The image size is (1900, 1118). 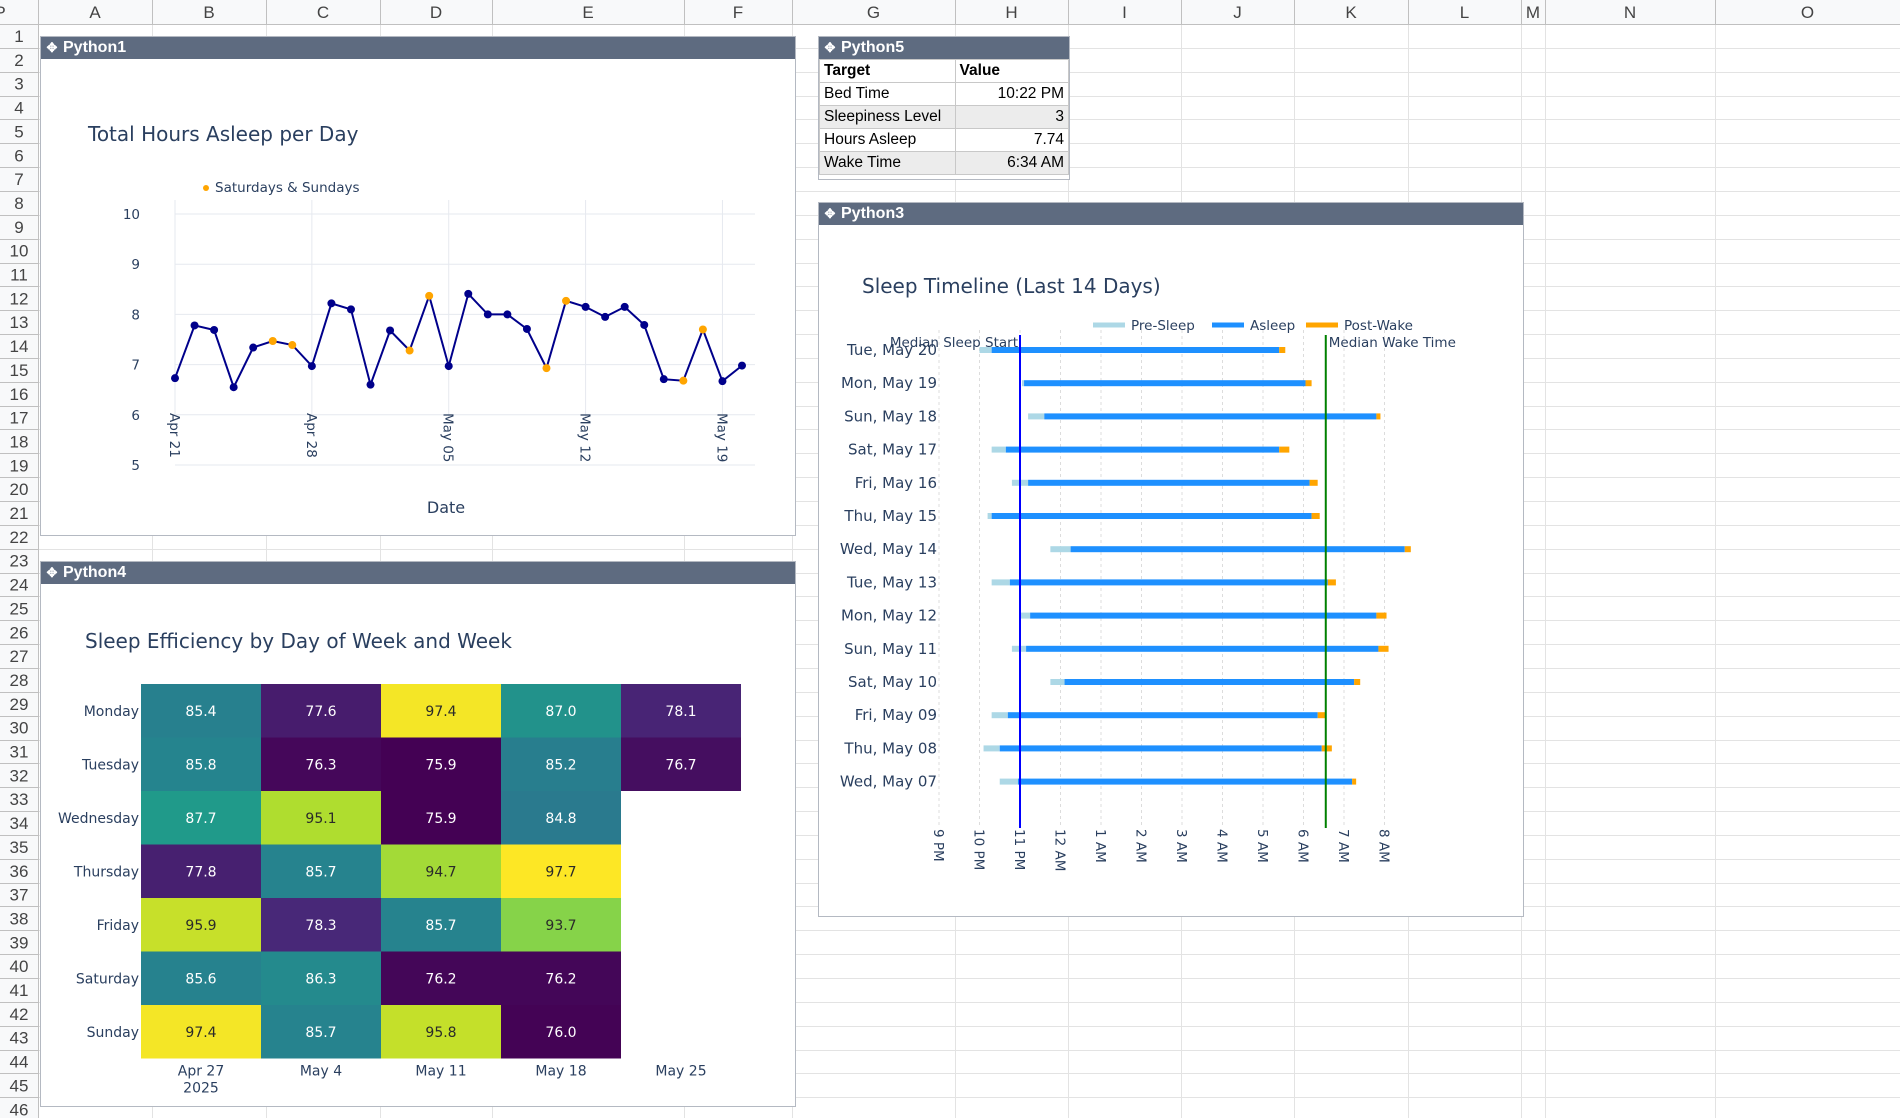 What do you see at coordinates (1464, 12) in the screenshot?
I see `column-header: L` at bounding box center [1464, 12].